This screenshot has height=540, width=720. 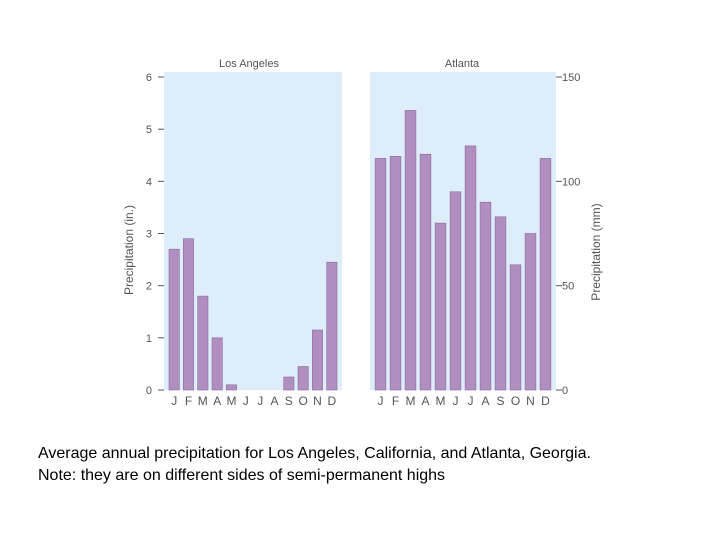 What do you see at coordinates (149, 287) in the screenshot?
I see `la-y-tick-label: 2` at bounding box center [149, 287].